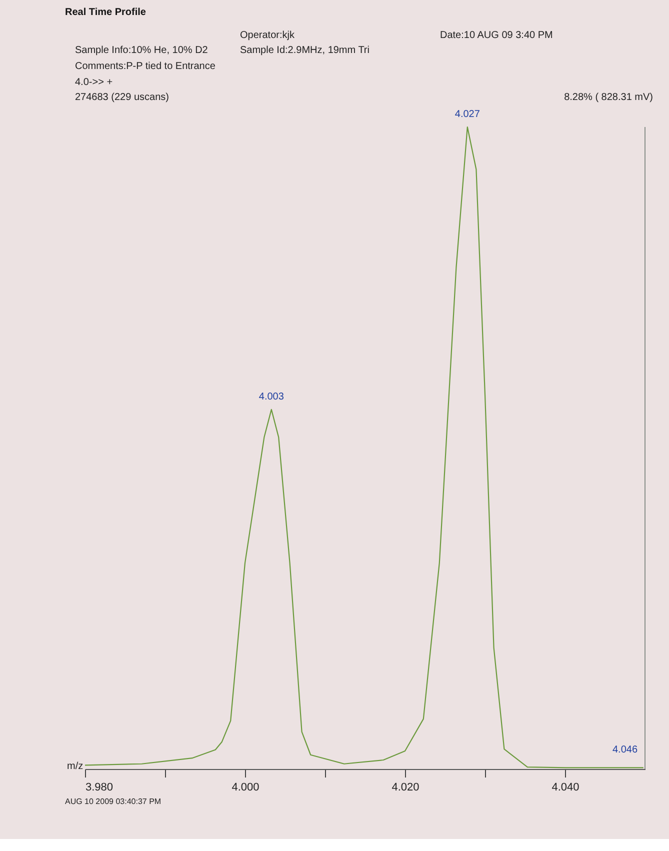 Image resolution: width=669 pixels, height=851 pixels. What do you see at coordinates (625, 750) in the screenshot?
I see `annotation: 4.046` at bounding box center [625, 750].